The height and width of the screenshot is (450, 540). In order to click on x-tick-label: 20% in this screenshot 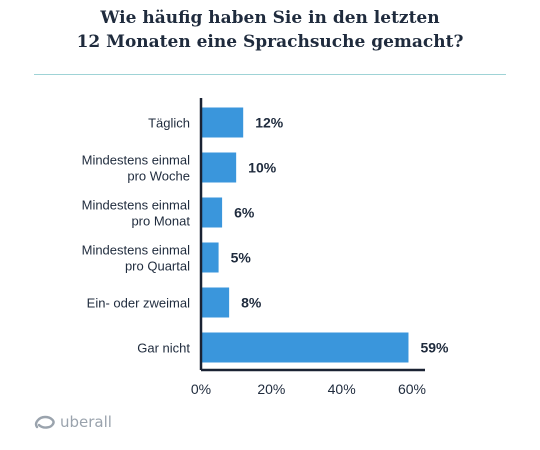, I will do `click(271, 389)`.